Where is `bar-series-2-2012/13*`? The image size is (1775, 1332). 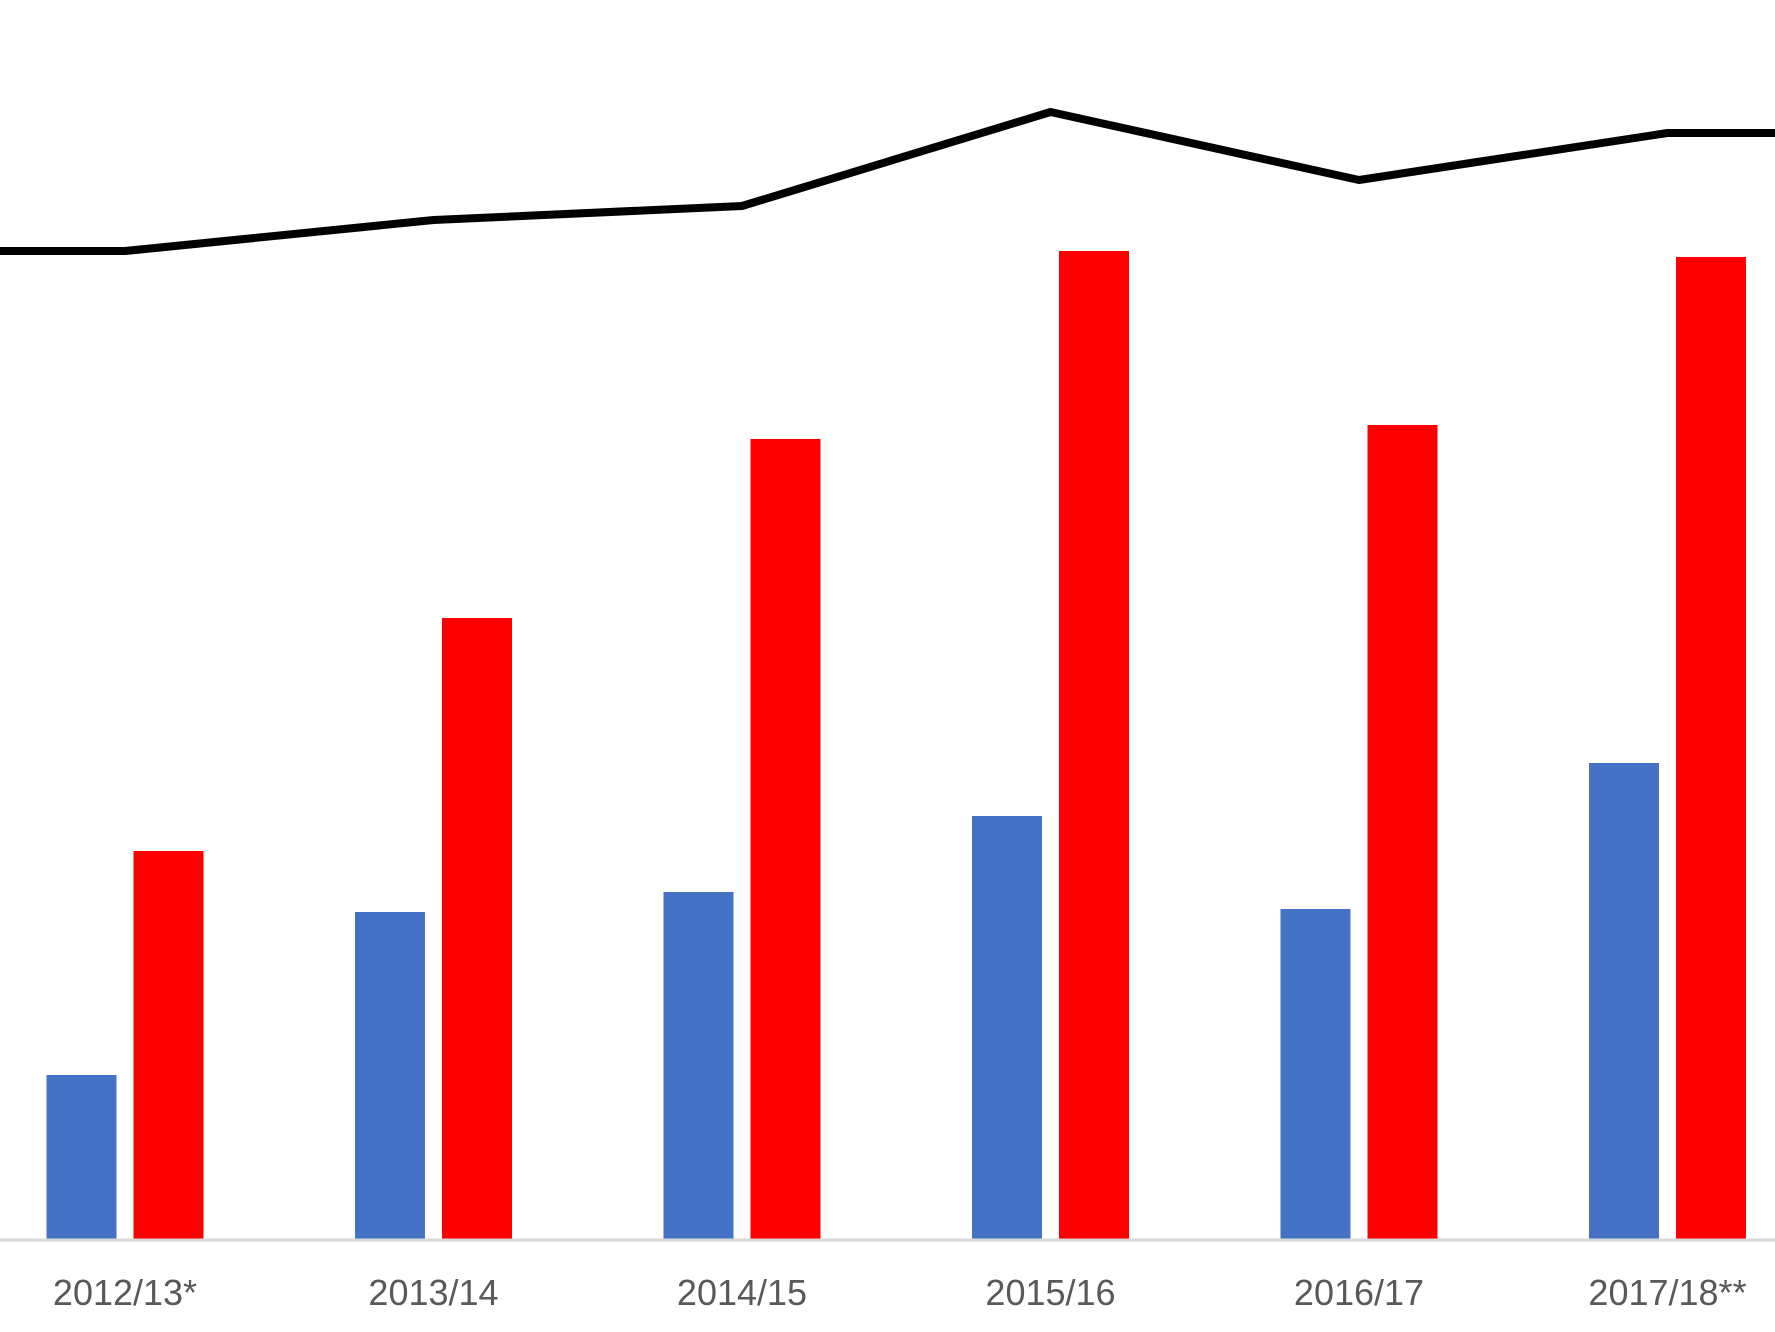
bar-series-2-2012/13* is located at coordinates (168, 1045).